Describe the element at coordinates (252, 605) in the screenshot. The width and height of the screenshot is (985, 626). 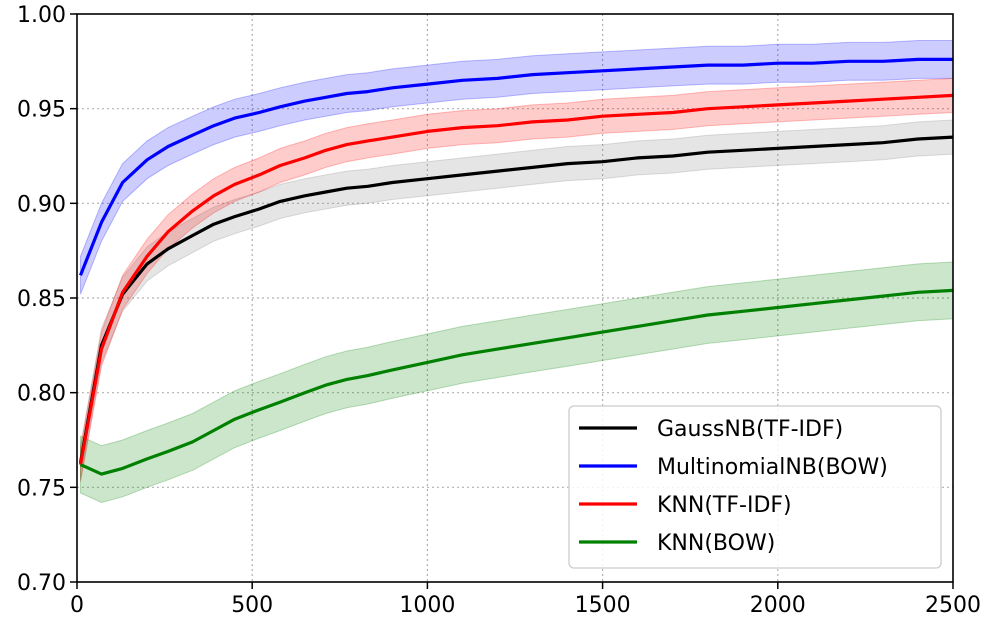
I see `x-tick-label: 500` at that location.